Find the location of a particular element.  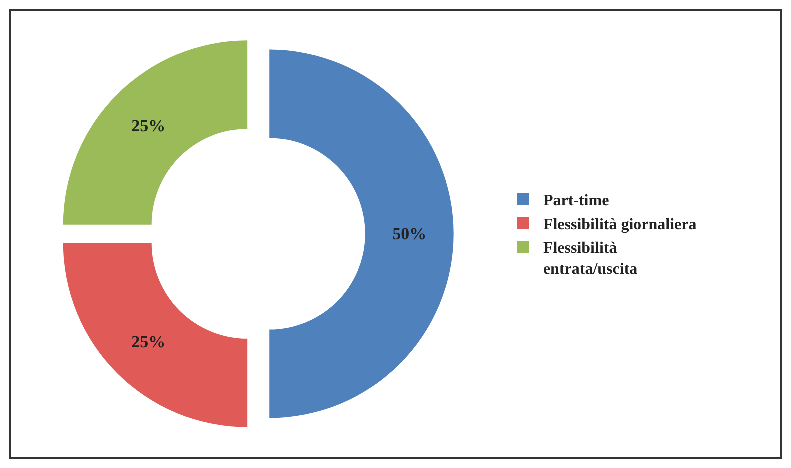

legend-label: Part-time is located at coordinates (576, 201).